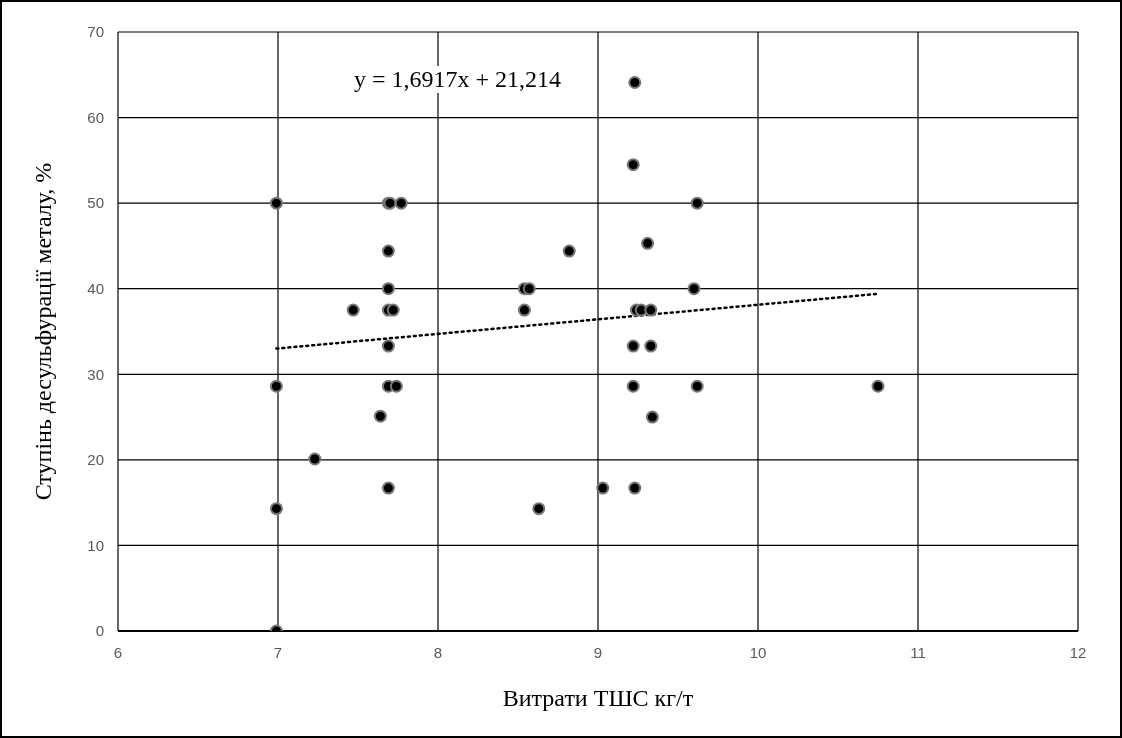  I want to click on x-tick-label: 6, so click(118, 652).